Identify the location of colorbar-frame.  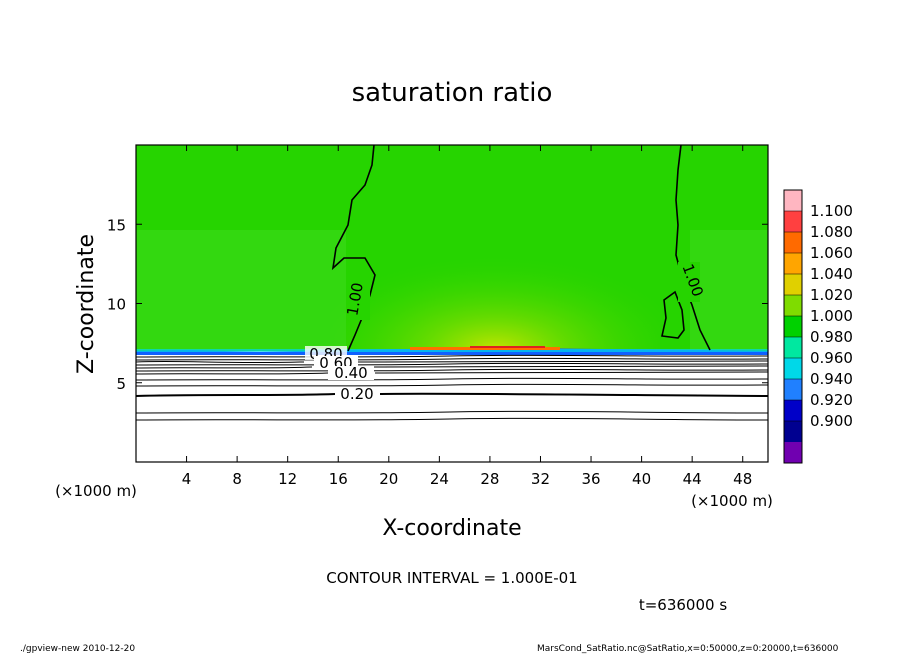
(793, 326).